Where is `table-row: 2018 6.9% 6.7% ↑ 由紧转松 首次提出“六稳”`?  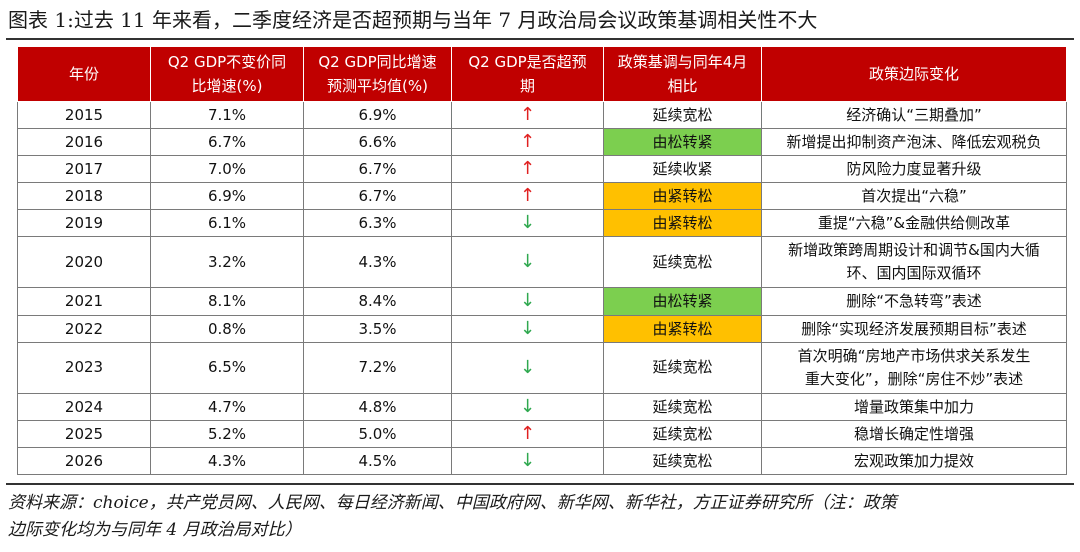 table-row: 2018 6.9% 6.7% ↑ 由紧转松 首次提出“六稳” is located at coordinates (542, 196).